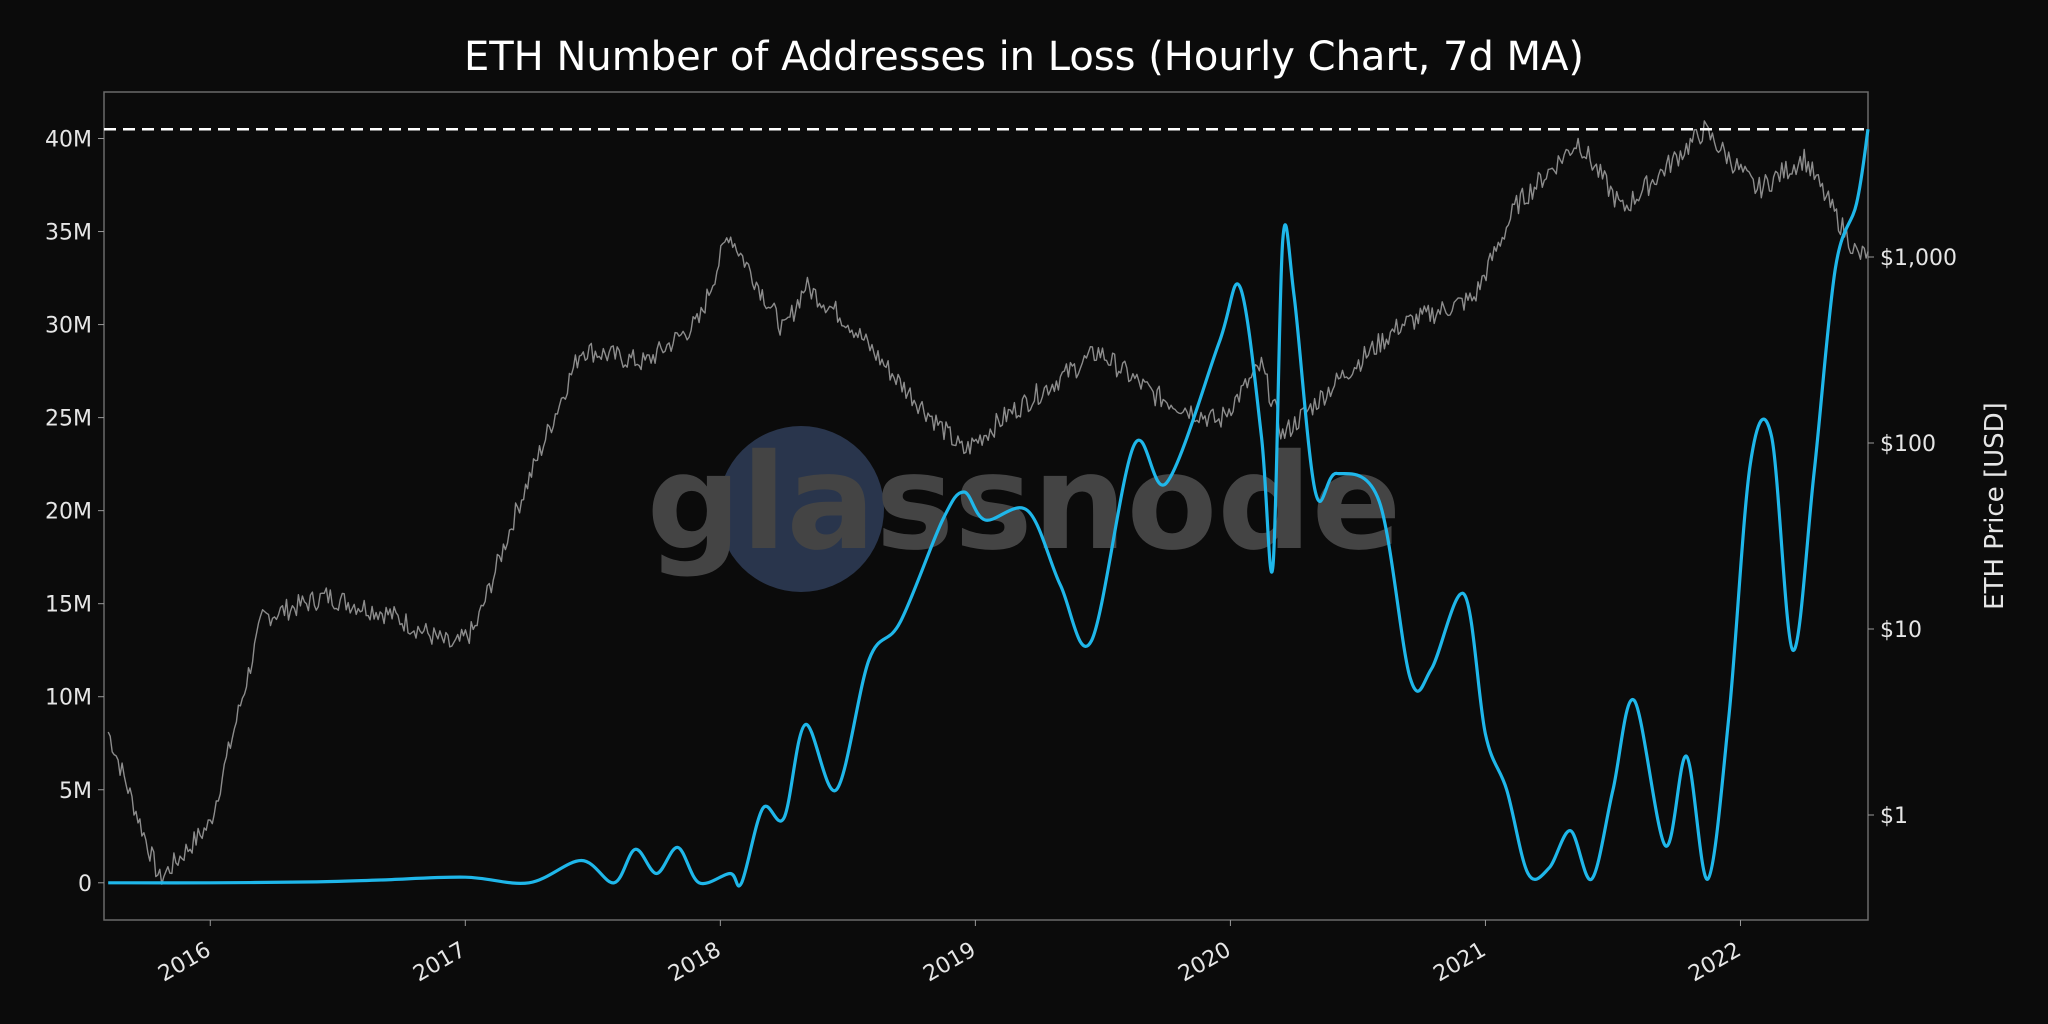 This screenshot has height=1024, width=2048. I want to click on watermark-circle, so click(801, 509).